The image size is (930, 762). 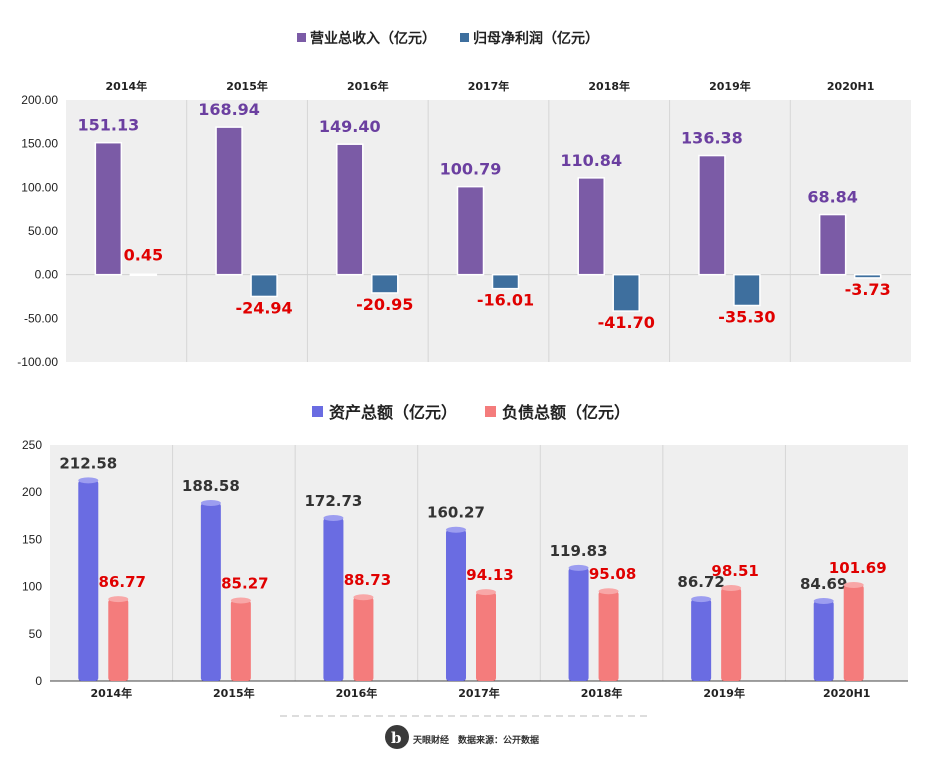 I want to click on profit-value-label: -3.73, so click(x=868, y=289).